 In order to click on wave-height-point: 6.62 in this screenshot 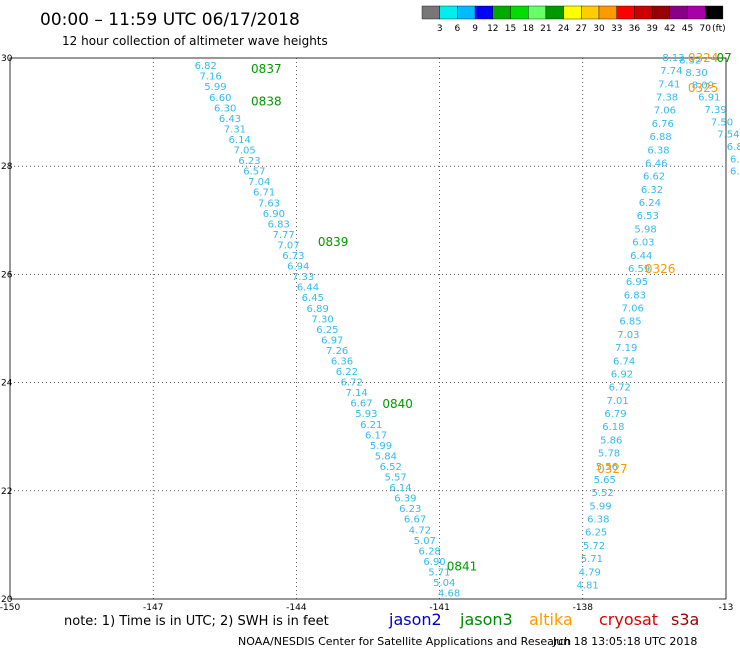, I will do `click(654, 177)`.